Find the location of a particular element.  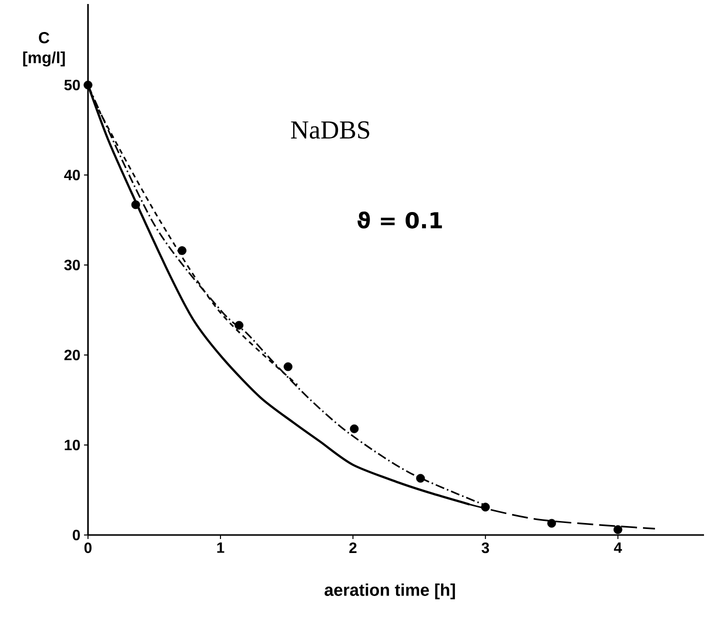

y-tick-label: 20 is located at coordinates (72, 355).